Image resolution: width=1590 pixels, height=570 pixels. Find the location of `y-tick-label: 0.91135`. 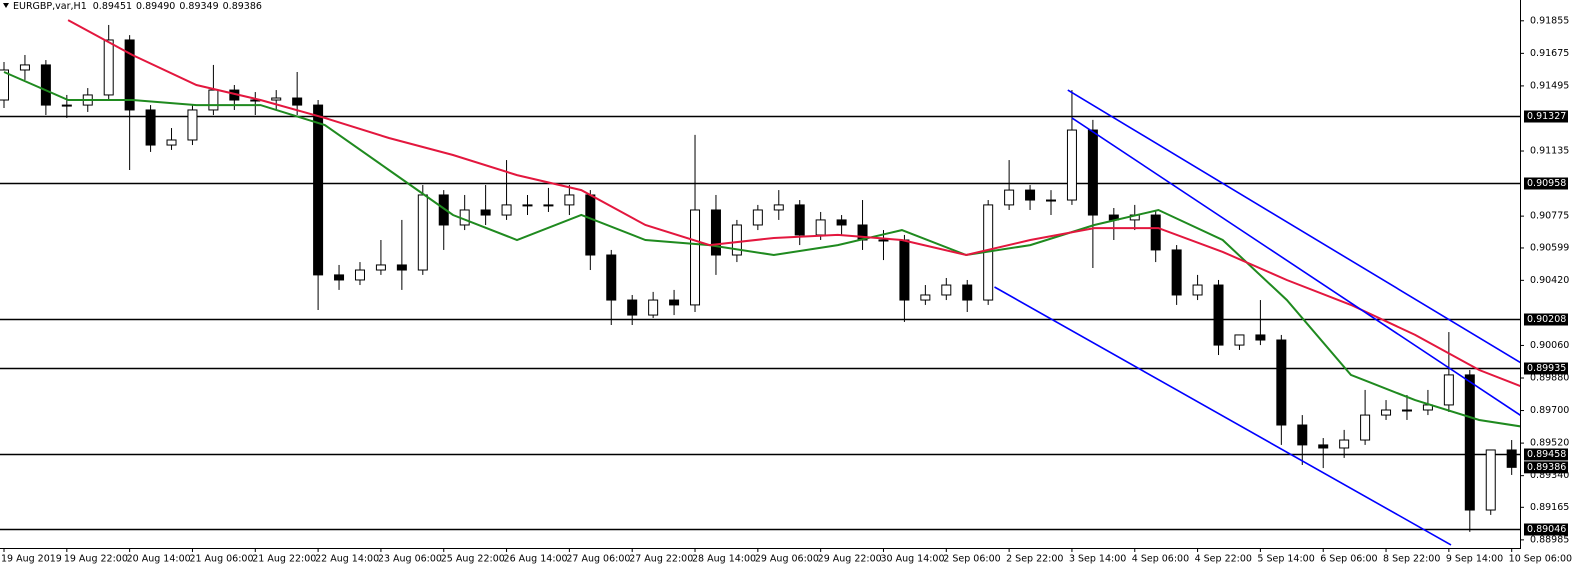

y-tick-label: 0.91135 is located at coordinates (1549, 151).